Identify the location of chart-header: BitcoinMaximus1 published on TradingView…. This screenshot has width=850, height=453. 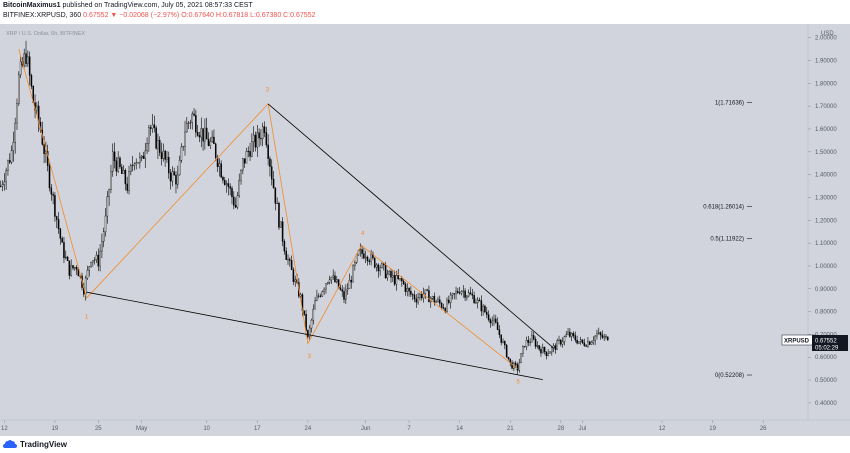
(425, 12).